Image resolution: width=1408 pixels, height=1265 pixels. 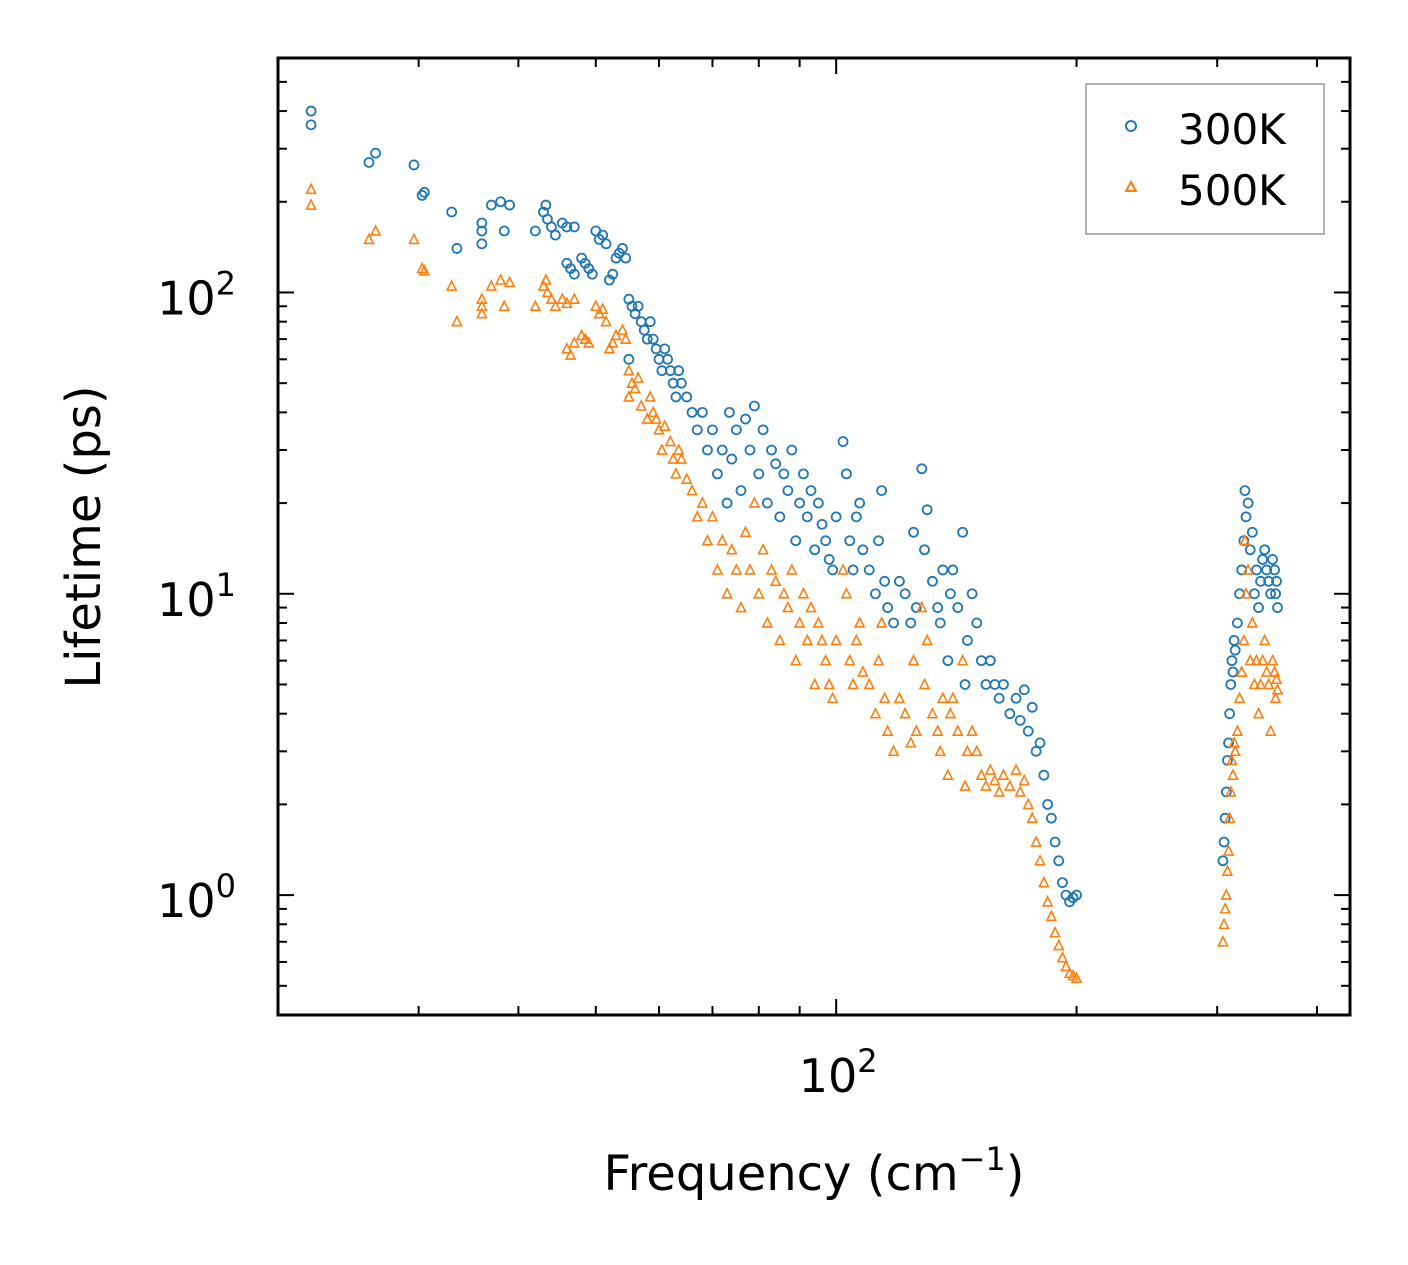 What do you see at coordinates (813, 1171) in the screenshot?
I see `x-axis-label: Frequency (cm−1)` at bounding box center [813, 1171].